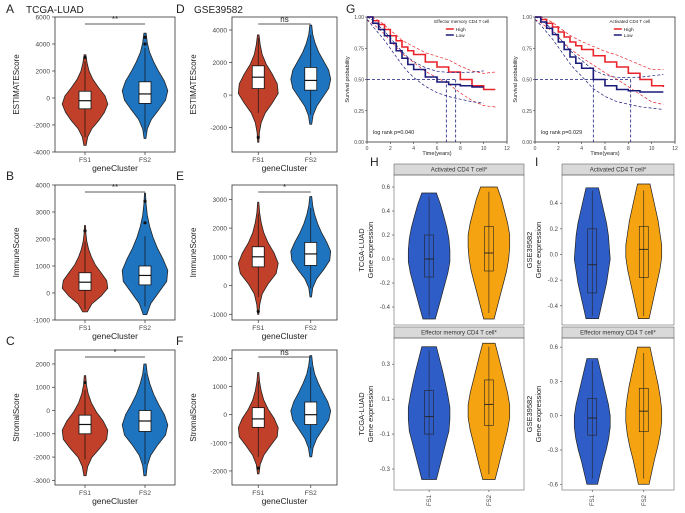  Describe the element at coordinates (460, 149) in the screenshot. I see `x-tick-label: 8` at that location.